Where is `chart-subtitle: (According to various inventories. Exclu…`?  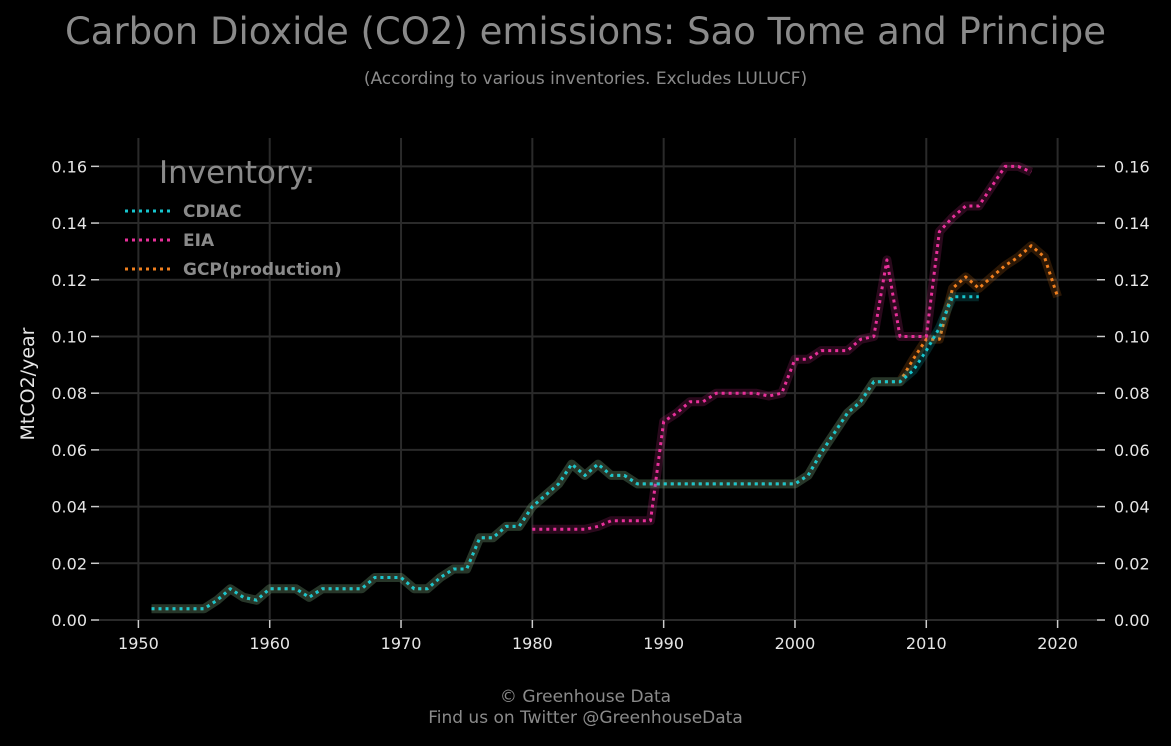
chart-subtitle: (According to various inventories. Exclu… is located at coordinates (585, 79).